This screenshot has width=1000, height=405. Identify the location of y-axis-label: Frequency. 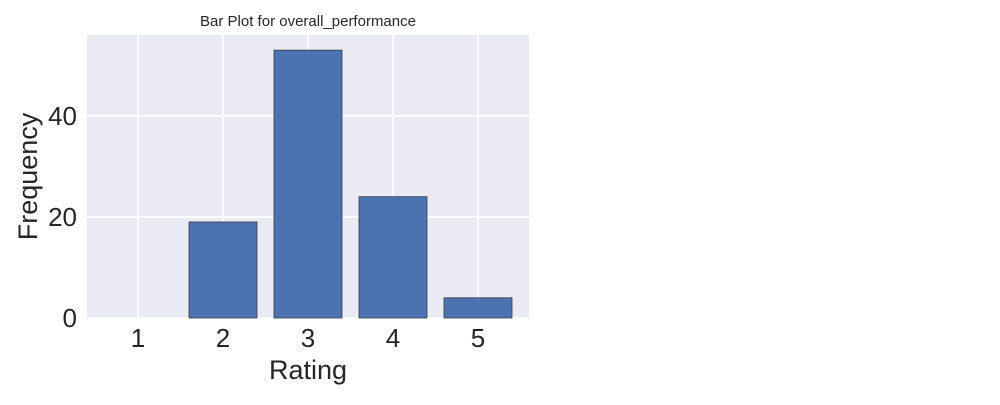
(28, 176).